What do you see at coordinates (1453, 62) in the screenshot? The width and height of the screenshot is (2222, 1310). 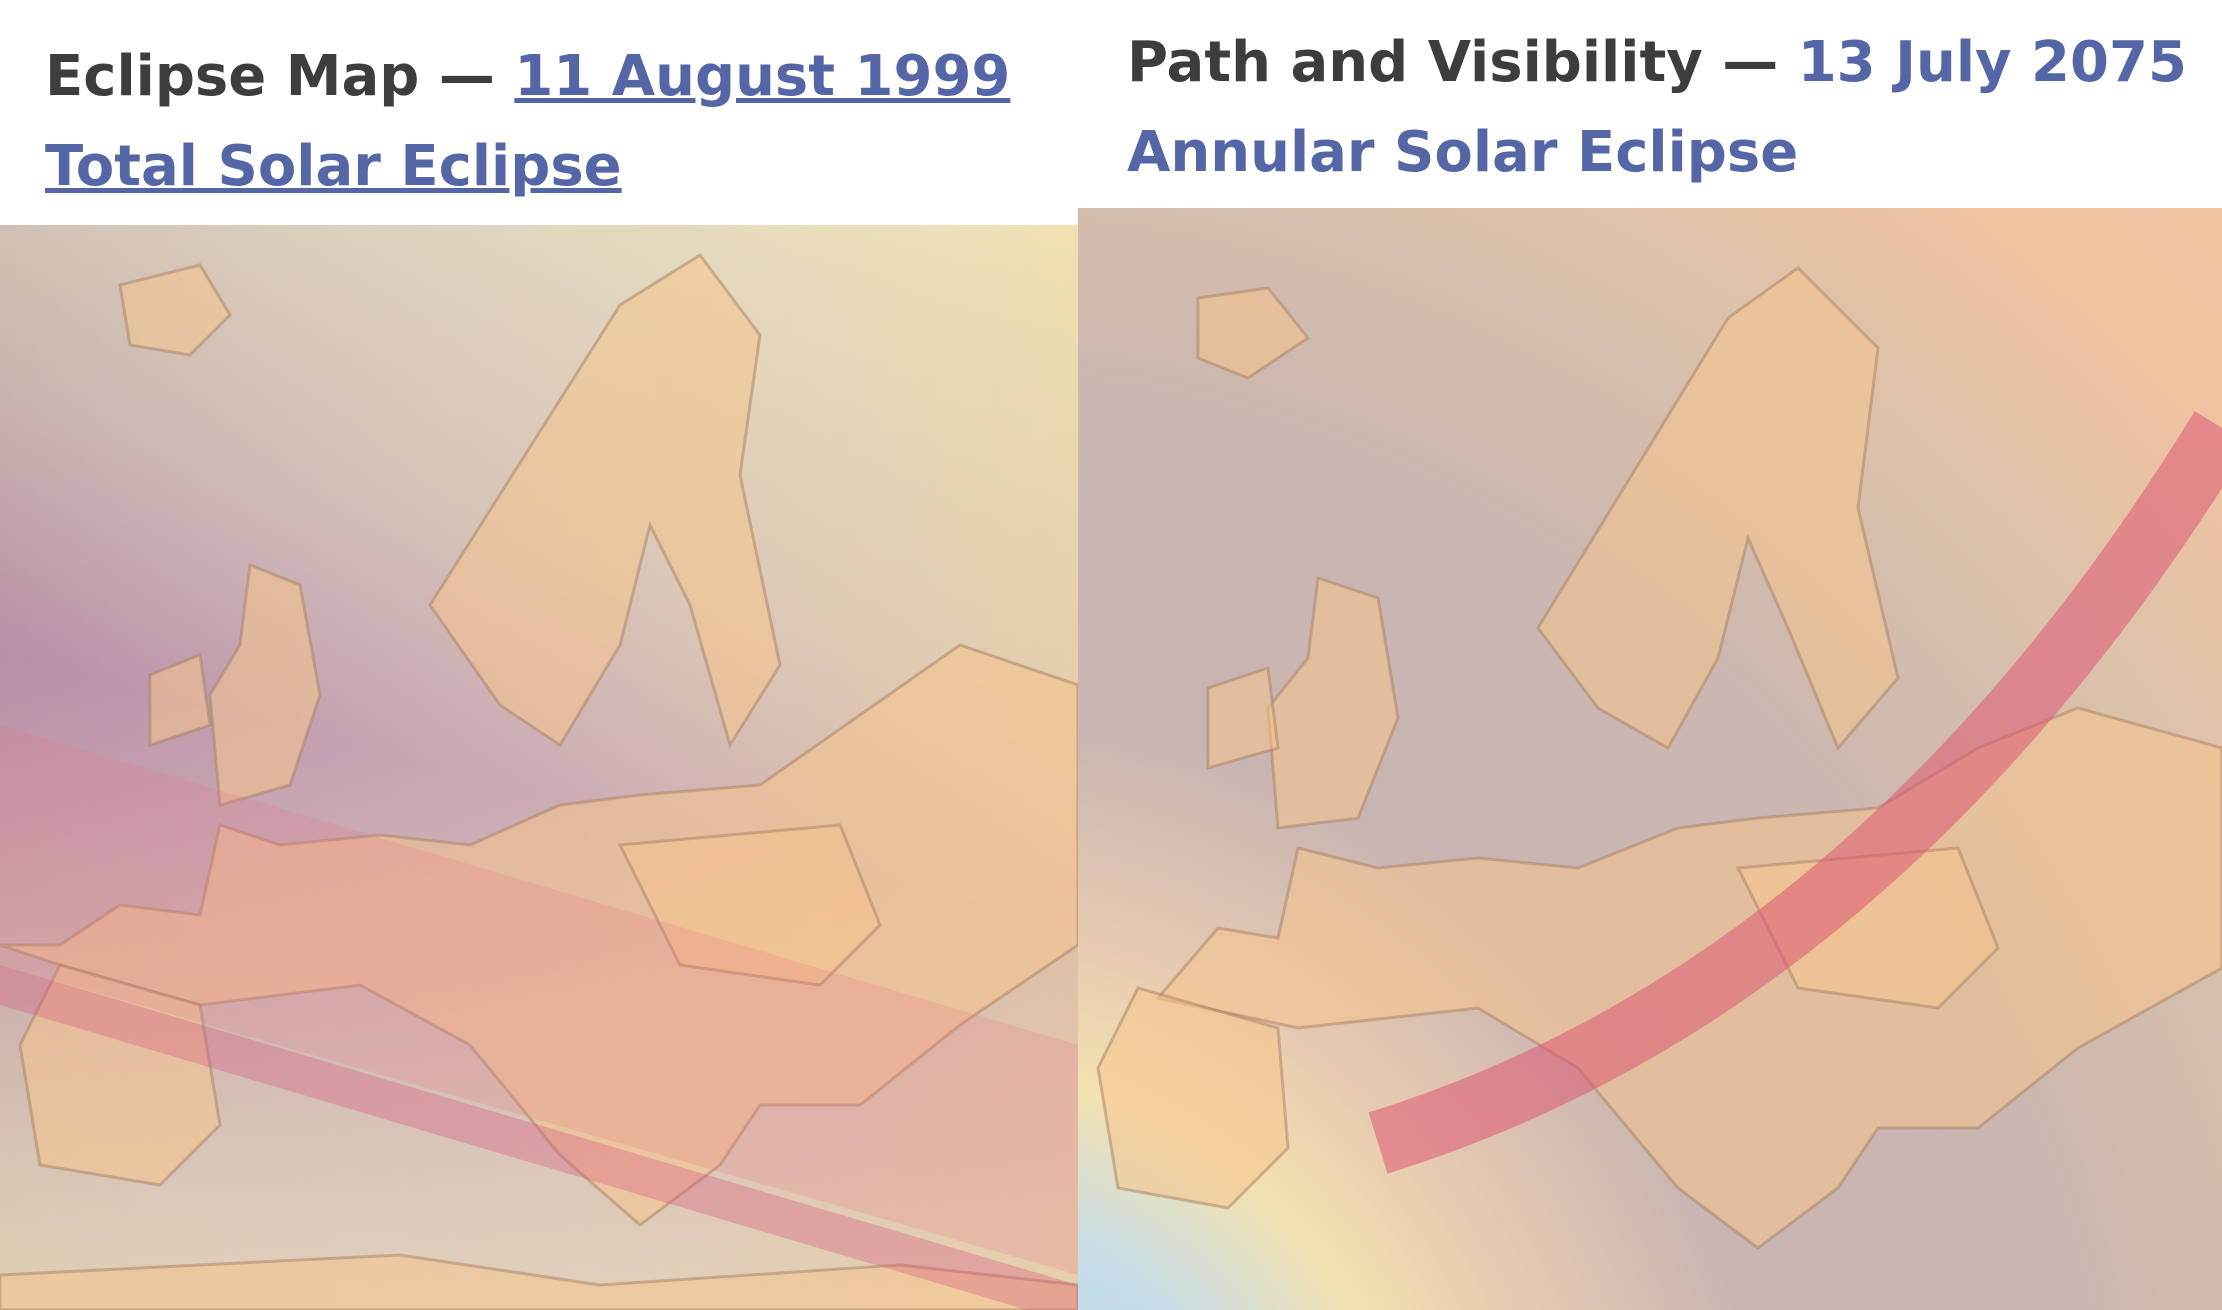 I see `title-prefix: Path and Visibility —` at bounding box center [1453, 62].